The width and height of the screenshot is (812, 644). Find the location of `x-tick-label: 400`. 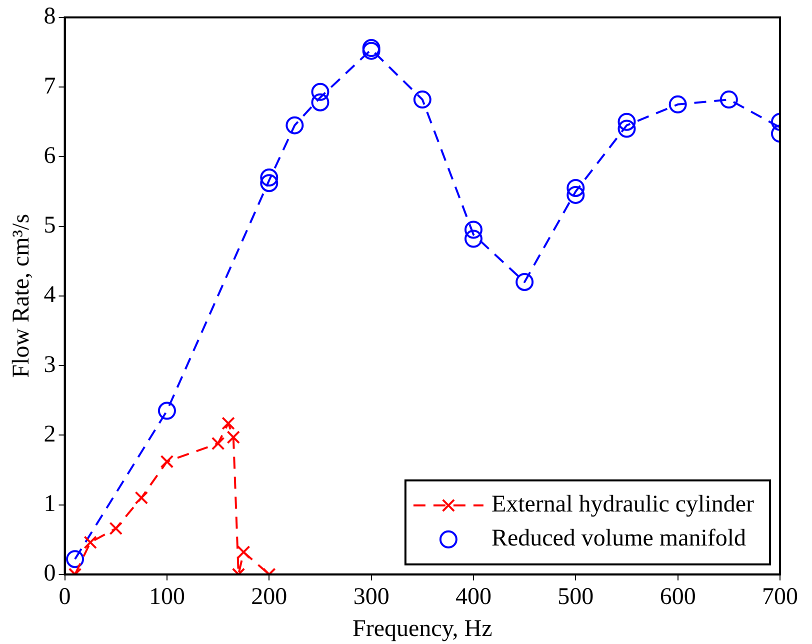

x-tick-label: 400 is located at coordinates (473, 597).